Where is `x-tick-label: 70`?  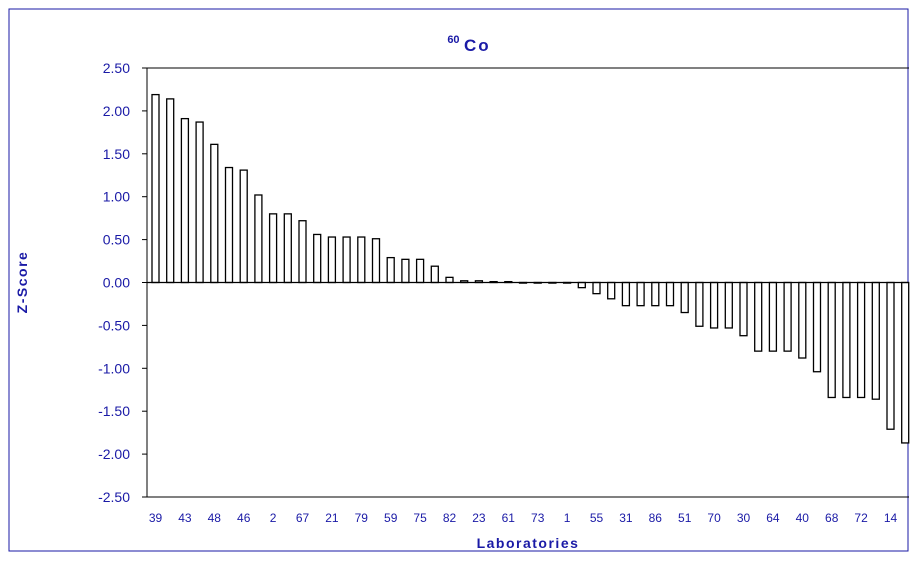
x-tick-label: 70 is located at coordinates (714, 518).